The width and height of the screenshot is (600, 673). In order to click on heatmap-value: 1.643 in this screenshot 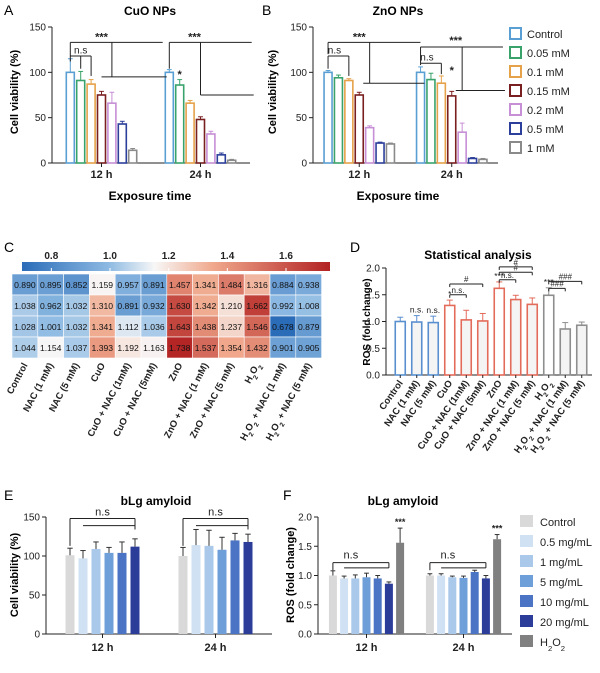, I will do `click(180, 327)`.